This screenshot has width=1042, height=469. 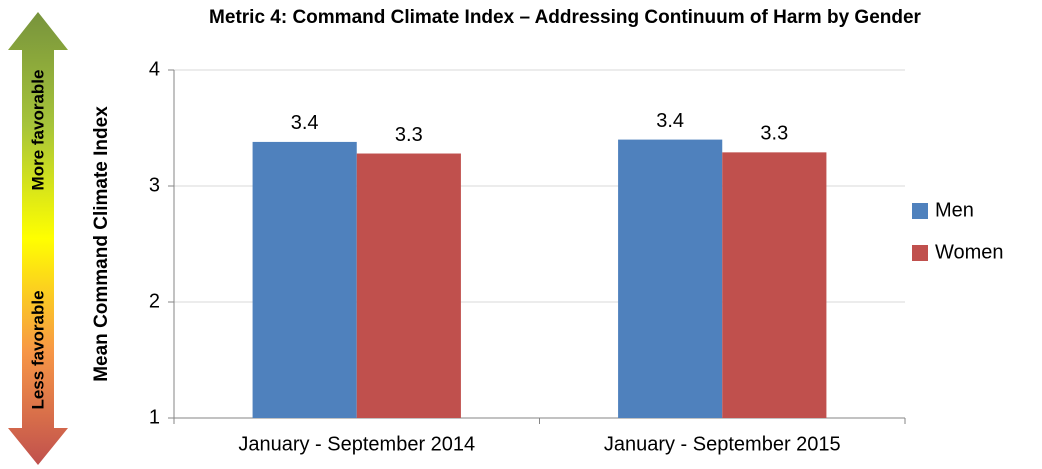 I want to click on y-tick-label: 1, so click(x=154, y=417).